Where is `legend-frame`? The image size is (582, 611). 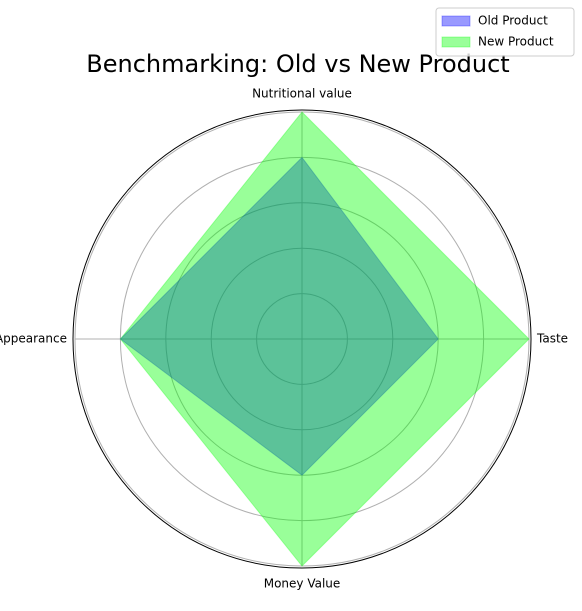
legend-frame is located at coordinates (505, 32).